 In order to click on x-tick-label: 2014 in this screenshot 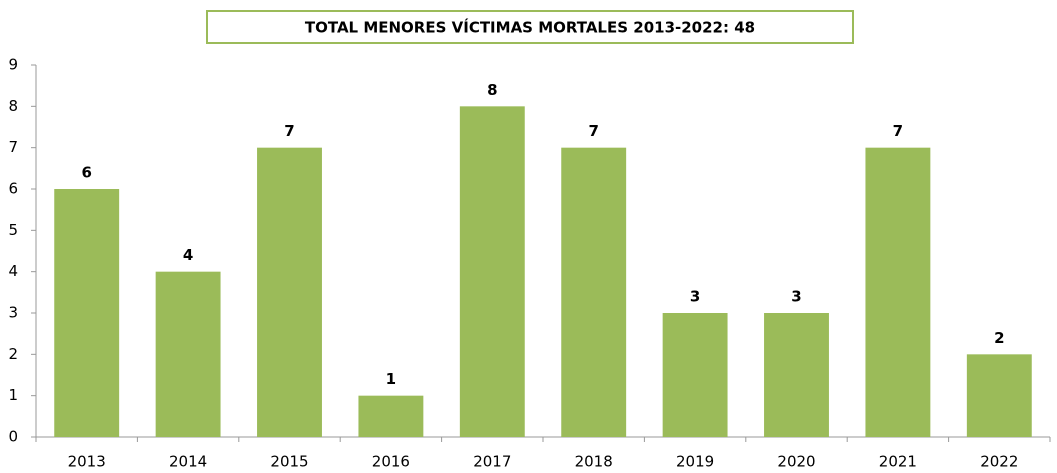, I will do `click(188, 462)`.